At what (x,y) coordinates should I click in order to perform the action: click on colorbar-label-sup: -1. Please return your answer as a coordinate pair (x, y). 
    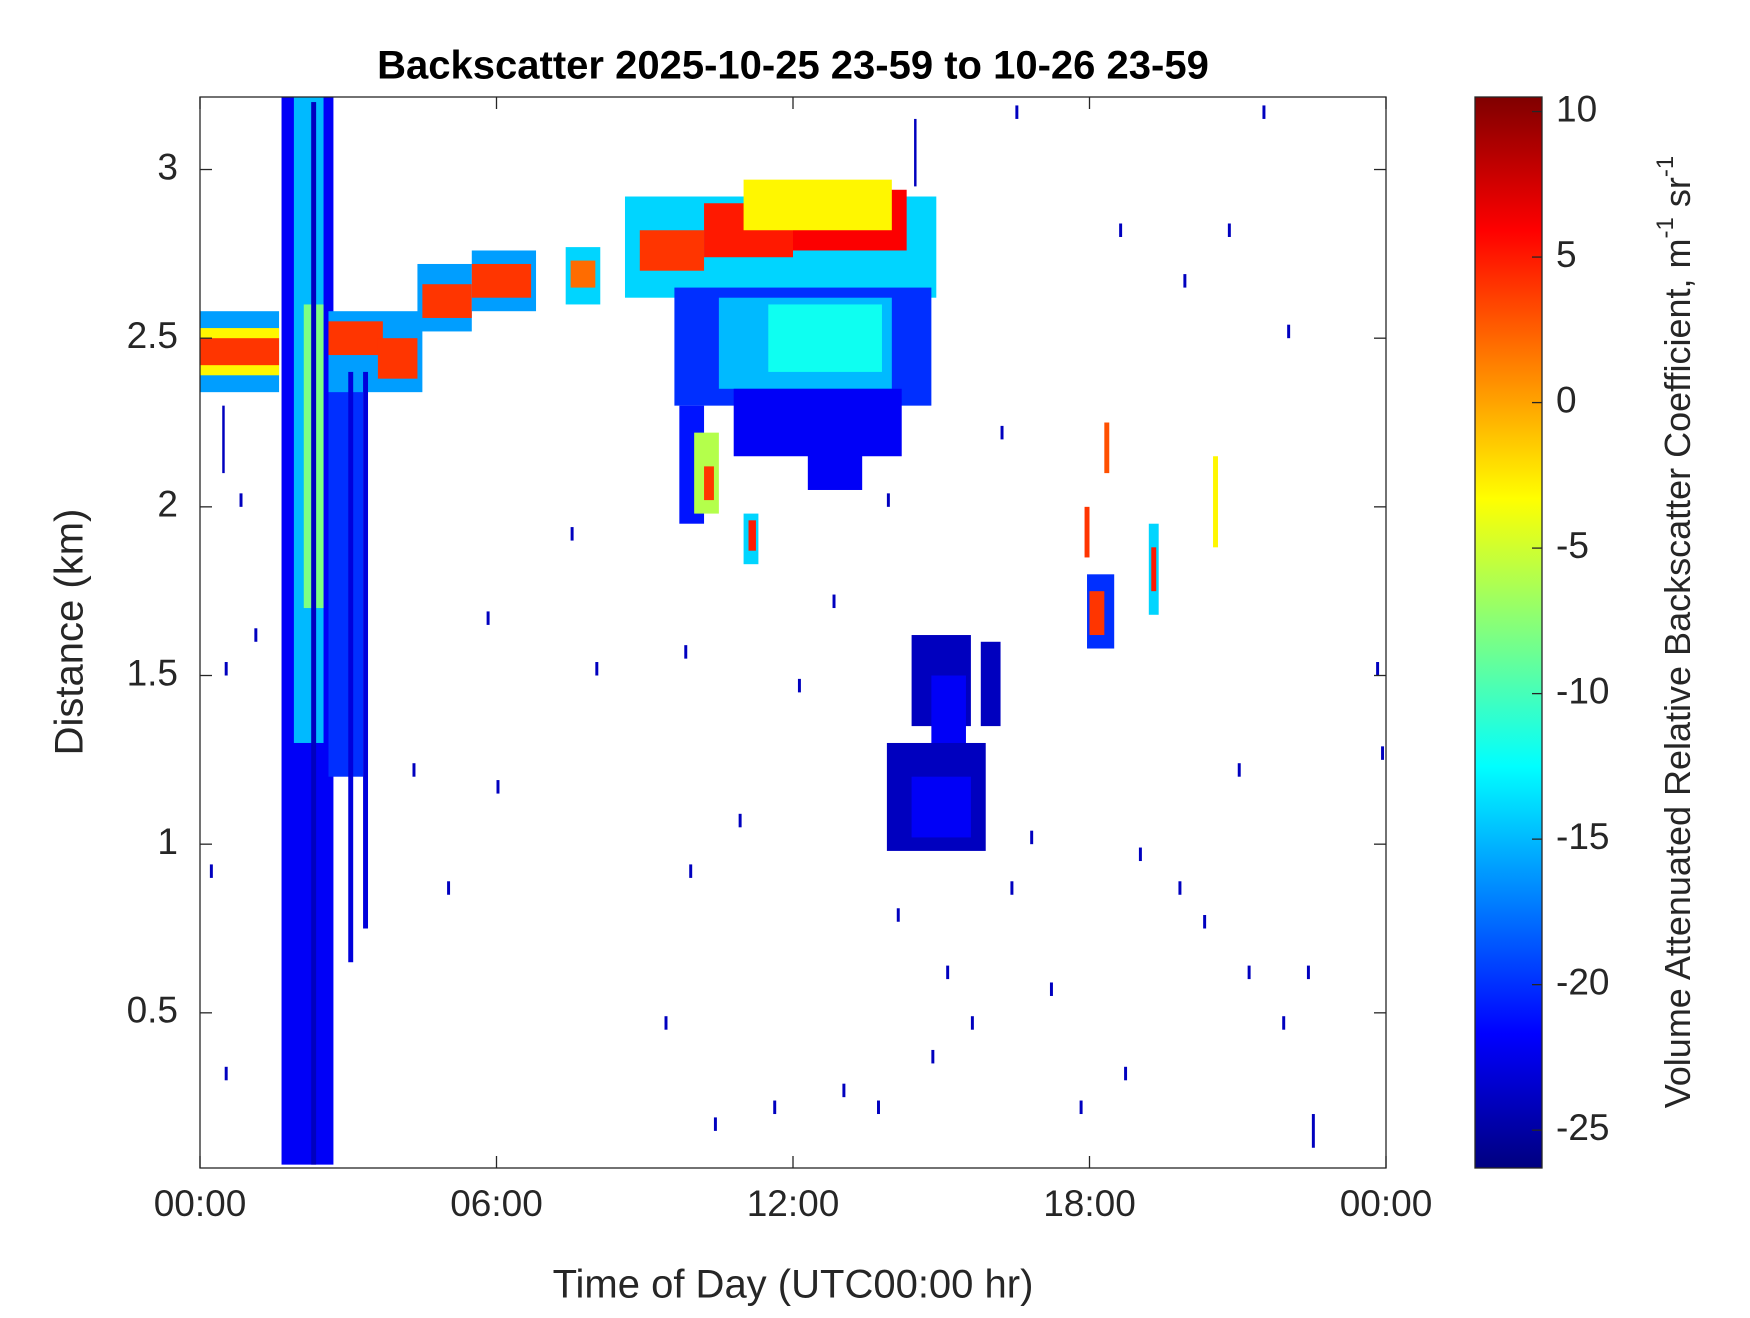
    Looking at the image, I should click on (1665, 227).